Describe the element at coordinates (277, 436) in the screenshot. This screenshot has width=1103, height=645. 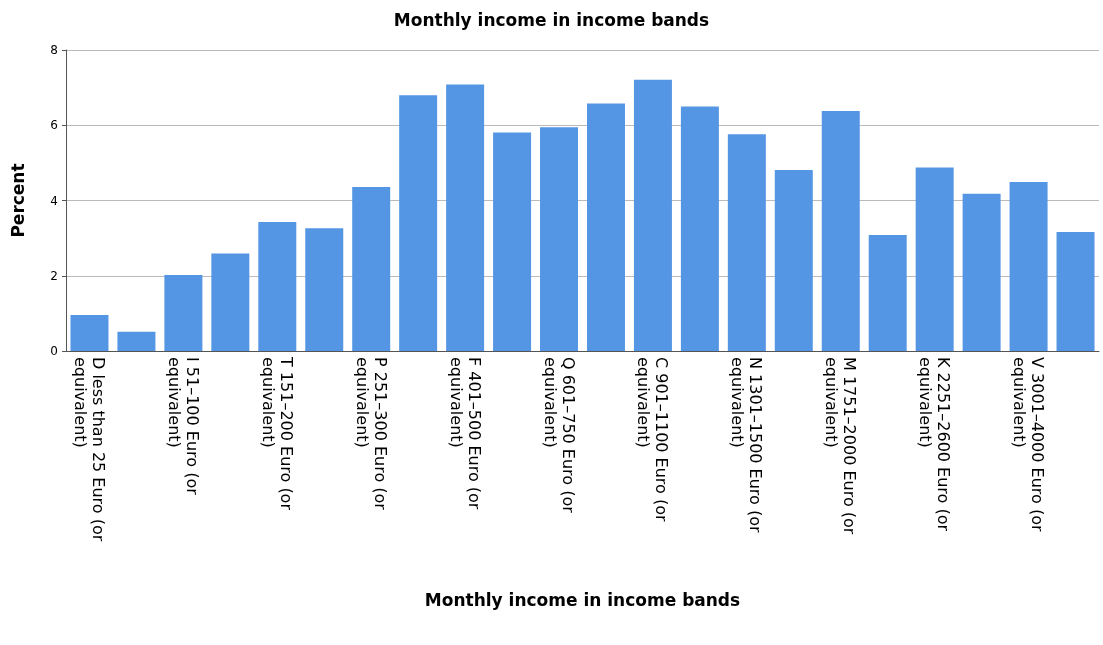
I see `x-tick-label: T 151–200 Euro (or equivalent)` at that location.